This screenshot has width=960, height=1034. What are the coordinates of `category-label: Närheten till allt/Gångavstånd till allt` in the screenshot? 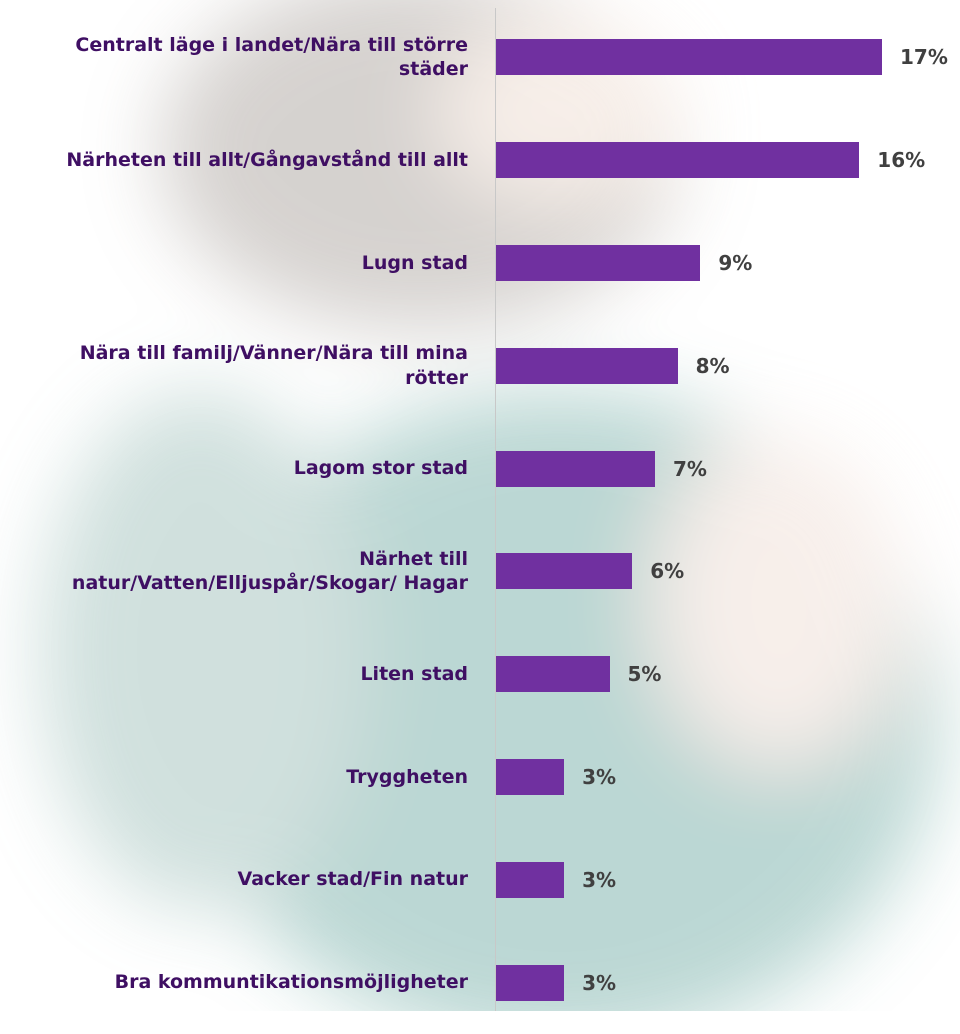 It's located at (234, 160).